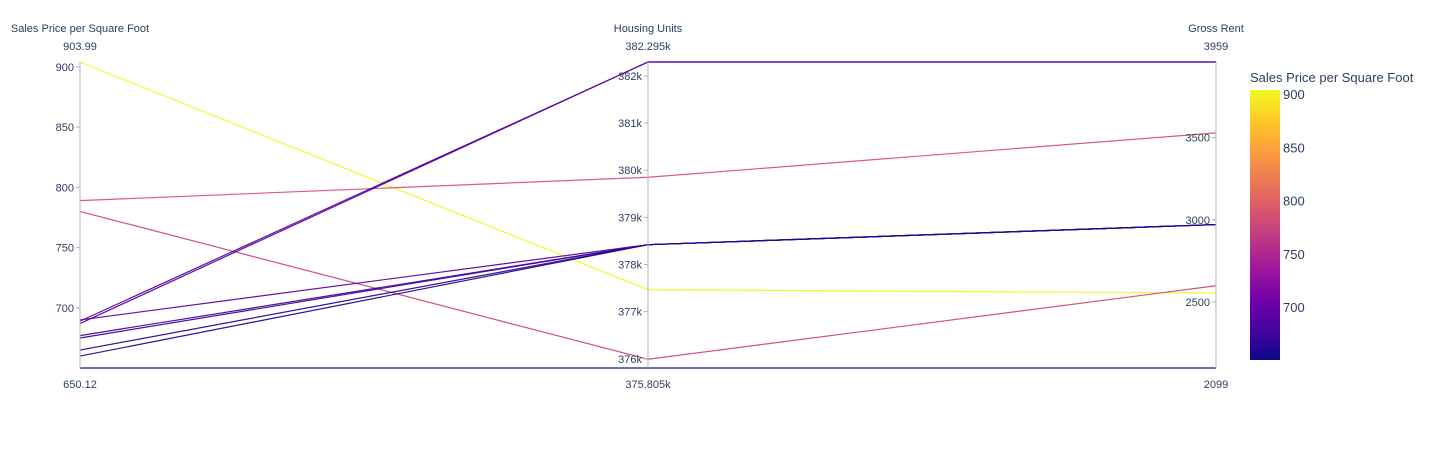 This screenshot has width=1438, height=455. Describe the element at coordinates (65, 188) in the screenshot. I see `tick-label: 800` at that location.